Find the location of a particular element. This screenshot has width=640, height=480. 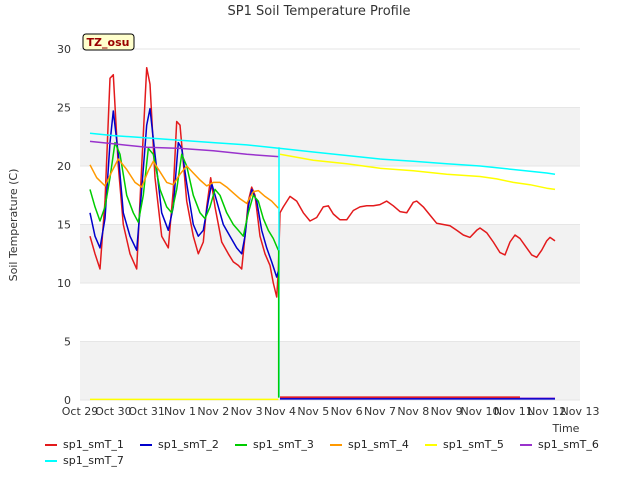

x-tick-label: Oct 29 is located at coordinates (80, 411).